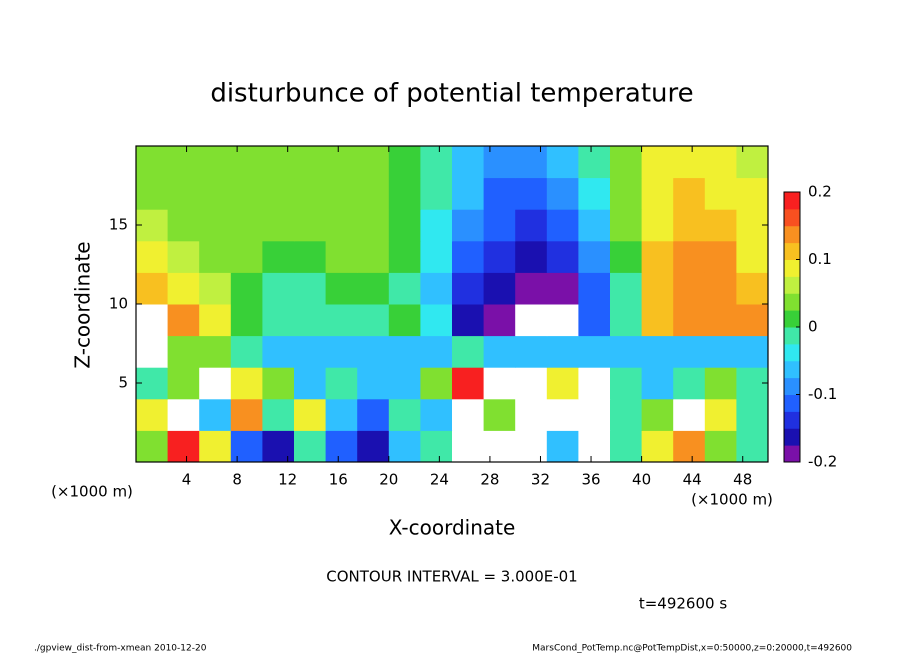  I want to click on x-tick-label: 36, so click(590, 480).